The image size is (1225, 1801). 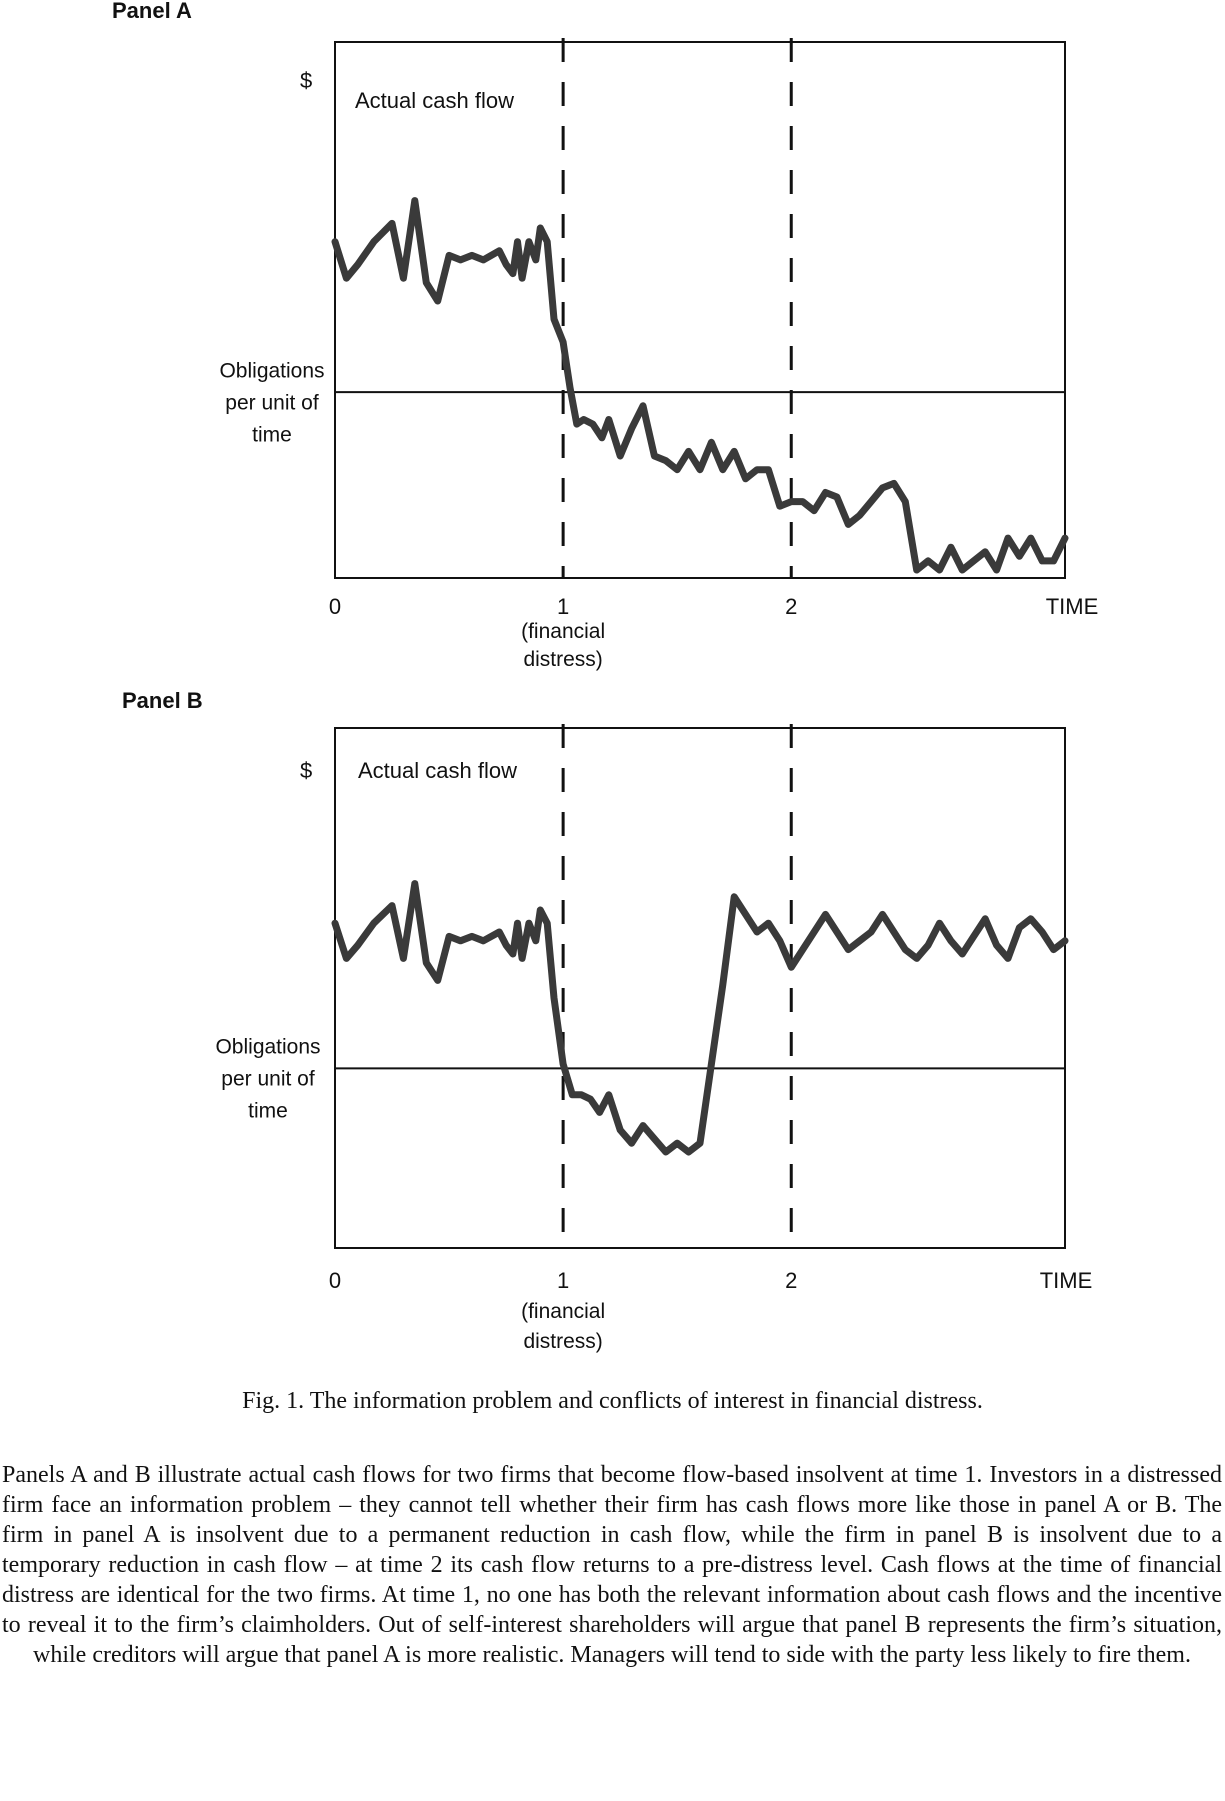 What do you see at coordinates (162, 700) in the screenshot?
I see `panel-label: Panel B` at bounding box center [162, 700].